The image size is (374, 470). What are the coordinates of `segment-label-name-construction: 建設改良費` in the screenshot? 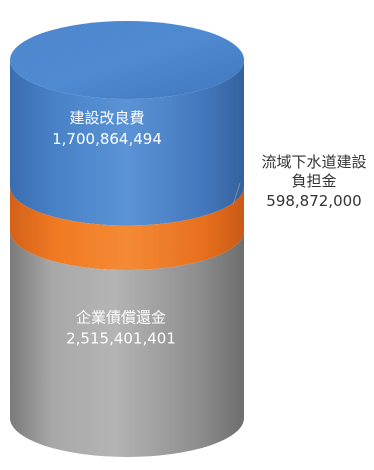 It's located at (106, 118).